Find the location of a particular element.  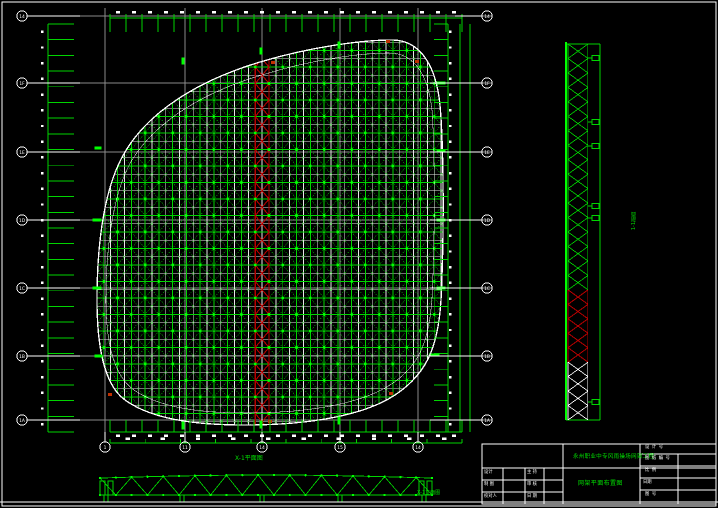

grid-bubbles-bottom: 1 11 14 15 14 is located at coordinates (261, 442).